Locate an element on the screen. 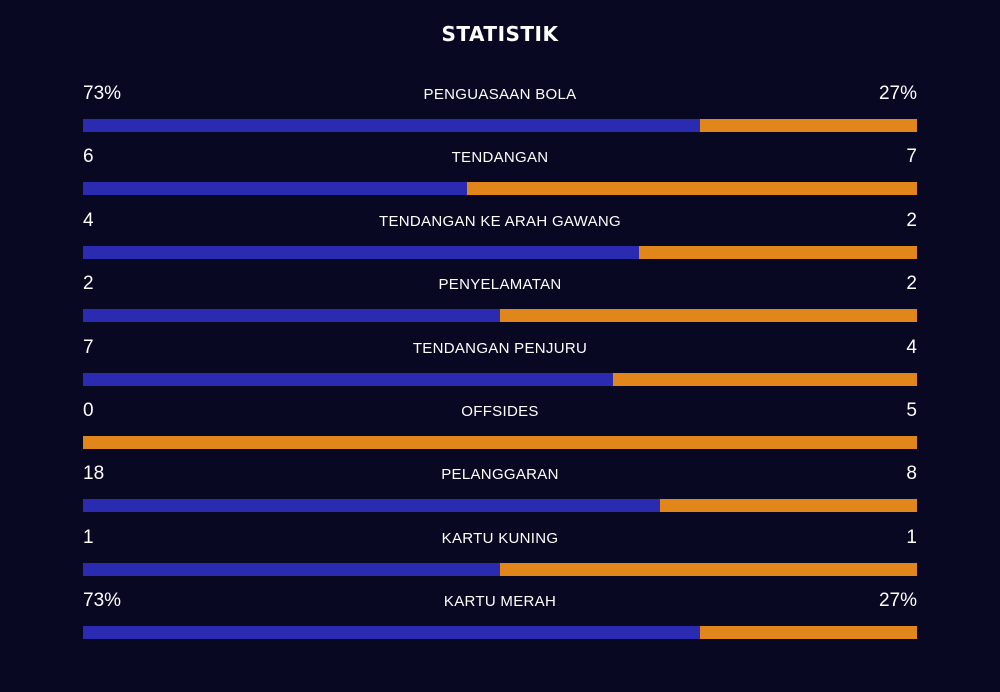 This screenshot has height=692, width=1000. stat-label: PENGUASAAN BOLA is located at coordinates (500, 94).